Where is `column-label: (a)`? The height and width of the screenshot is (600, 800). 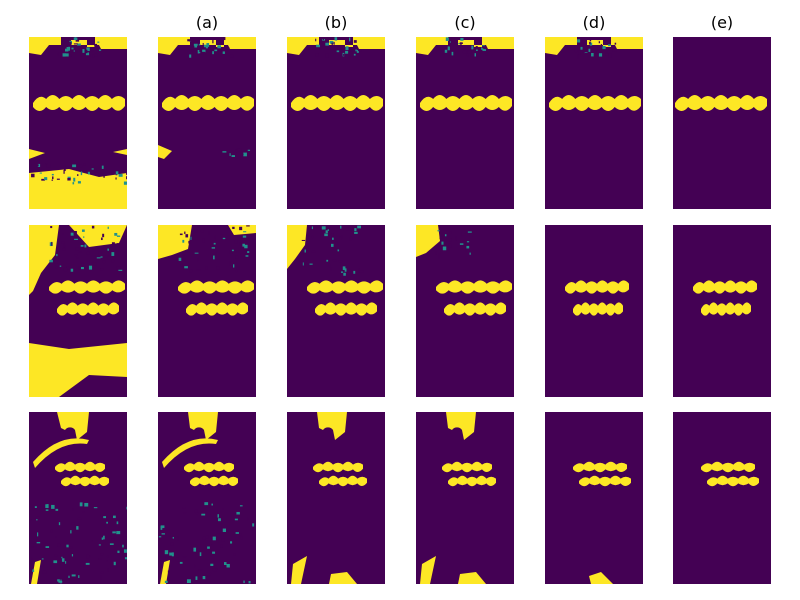 column-label: (a) is located at coordinates (207, 22).